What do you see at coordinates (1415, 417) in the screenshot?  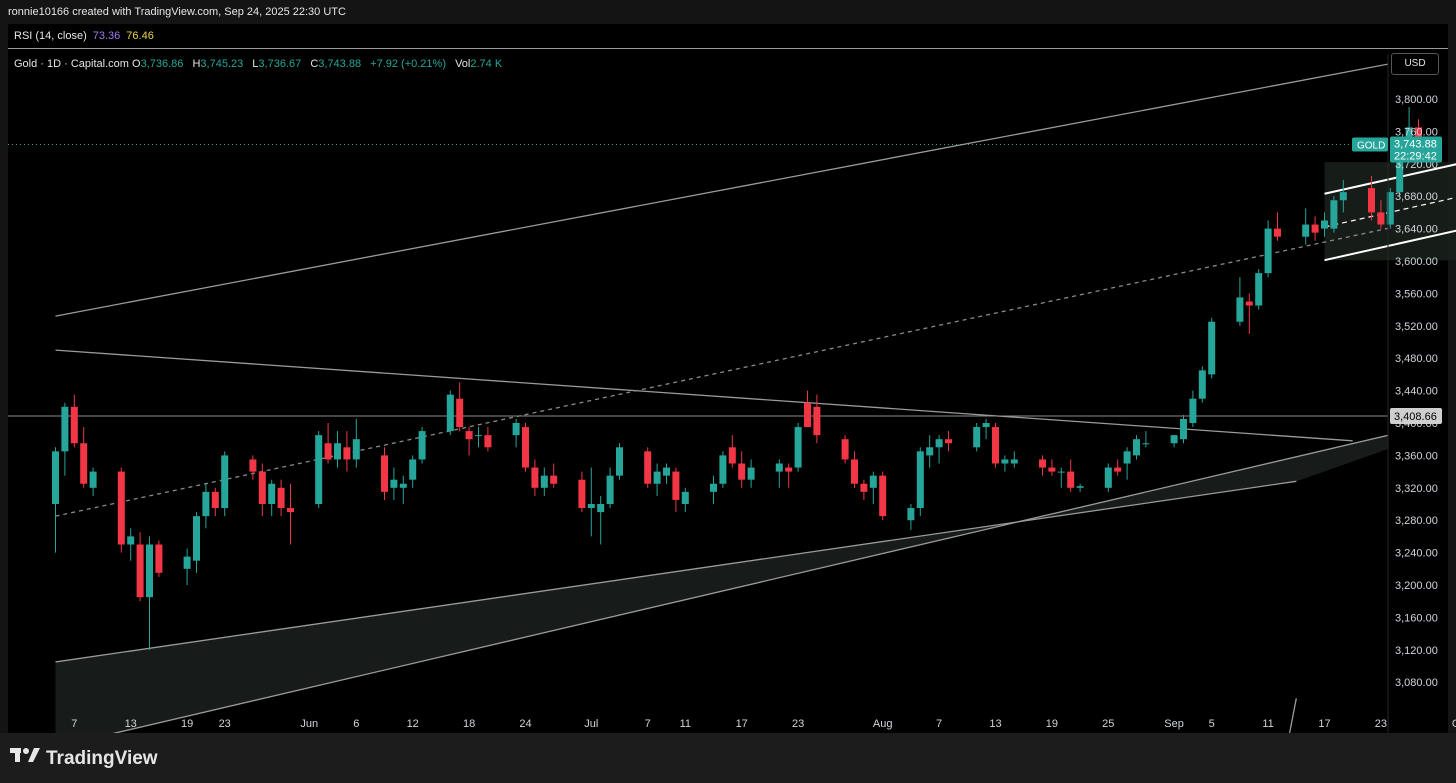 I see `level-tag: 3,408.66` at bounding box center [1415, 417].